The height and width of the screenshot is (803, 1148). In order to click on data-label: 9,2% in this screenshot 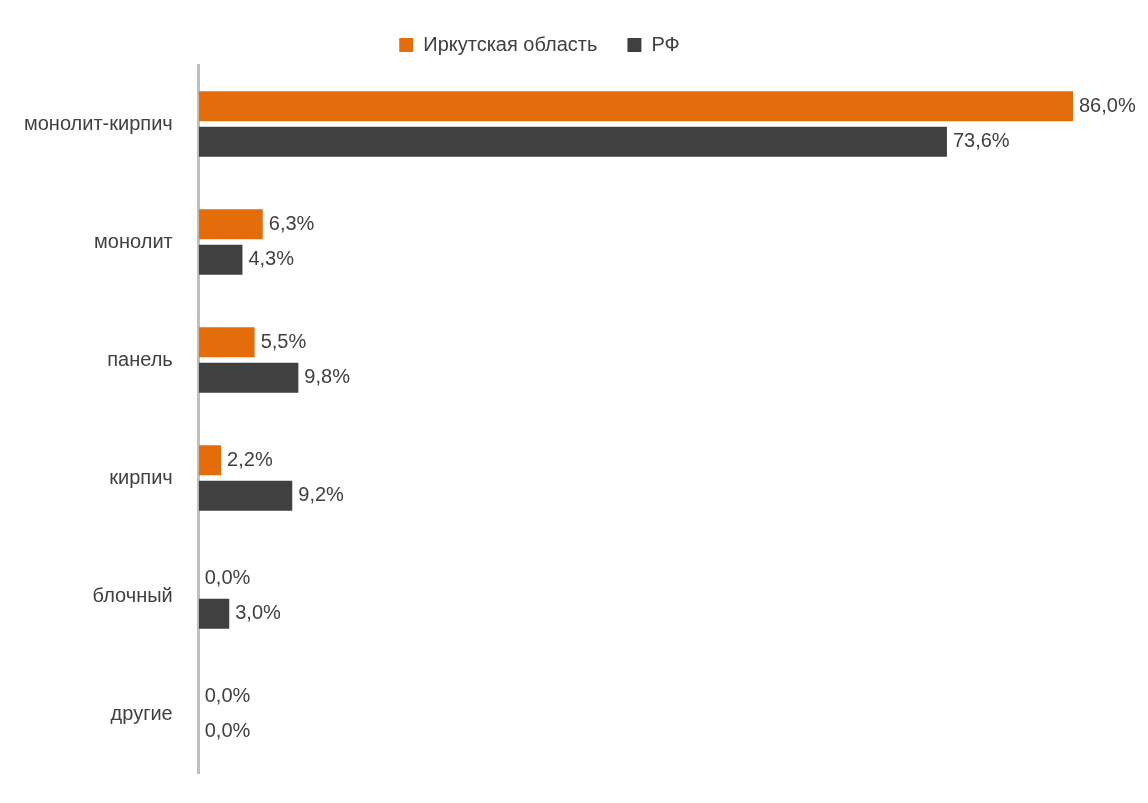, I will do `click(321, 494)`.